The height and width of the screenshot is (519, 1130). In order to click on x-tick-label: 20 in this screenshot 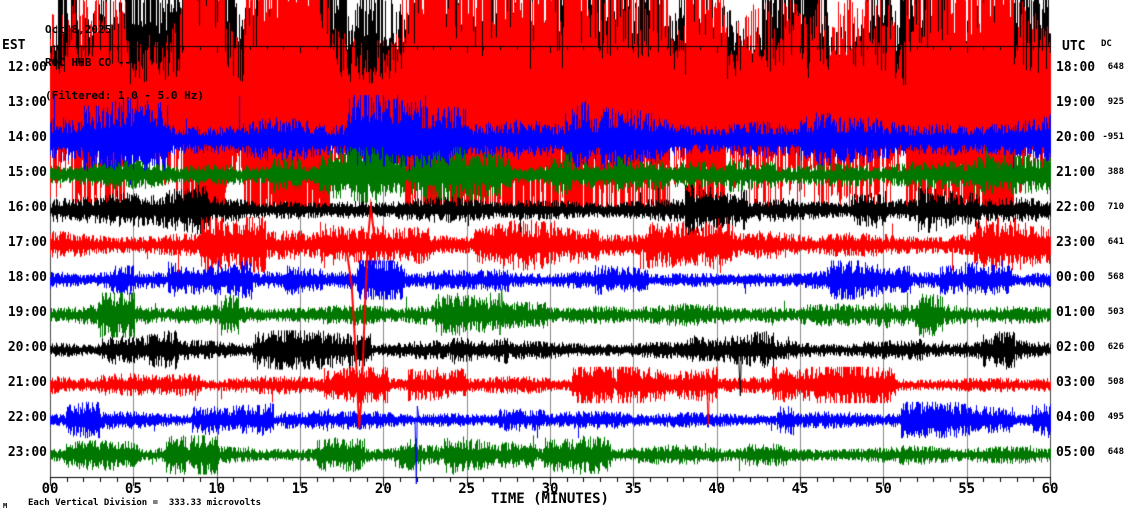, I will do `click(383, 489)`.